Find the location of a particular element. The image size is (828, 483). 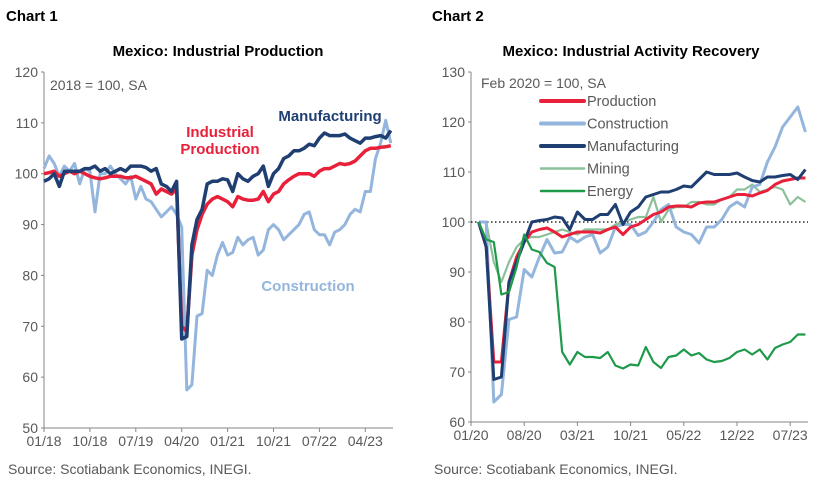

chart2-y-tick-label: 120 is located at coordinates (454, 122).